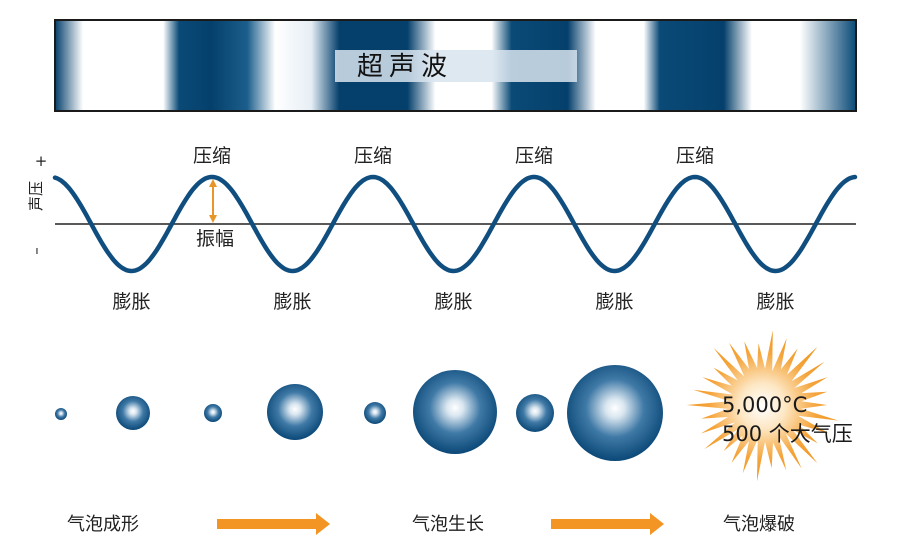 The image size is (916, 557). I want to click on stage-label-growth: 气泡生长, so click(448, 524).